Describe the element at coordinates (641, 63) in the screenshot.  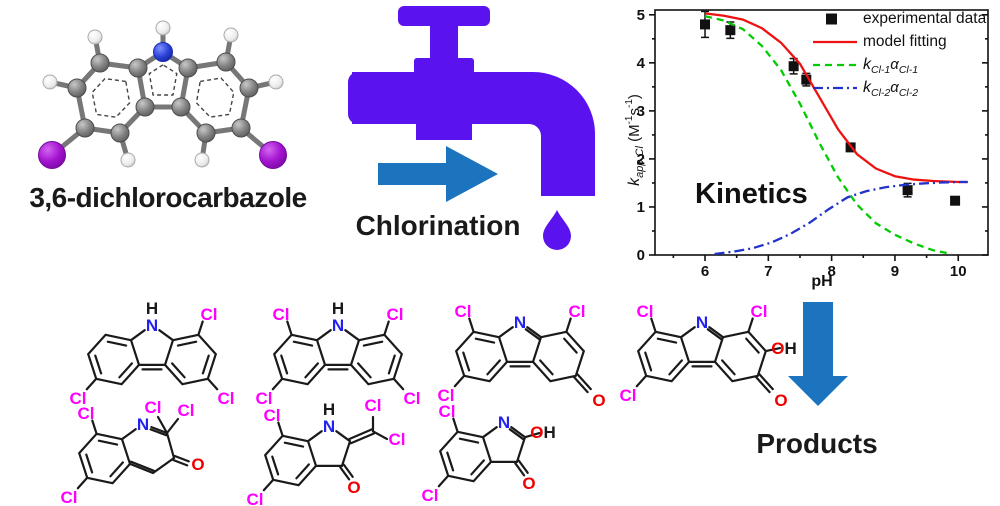
I see `svg-text: 4` at that location.